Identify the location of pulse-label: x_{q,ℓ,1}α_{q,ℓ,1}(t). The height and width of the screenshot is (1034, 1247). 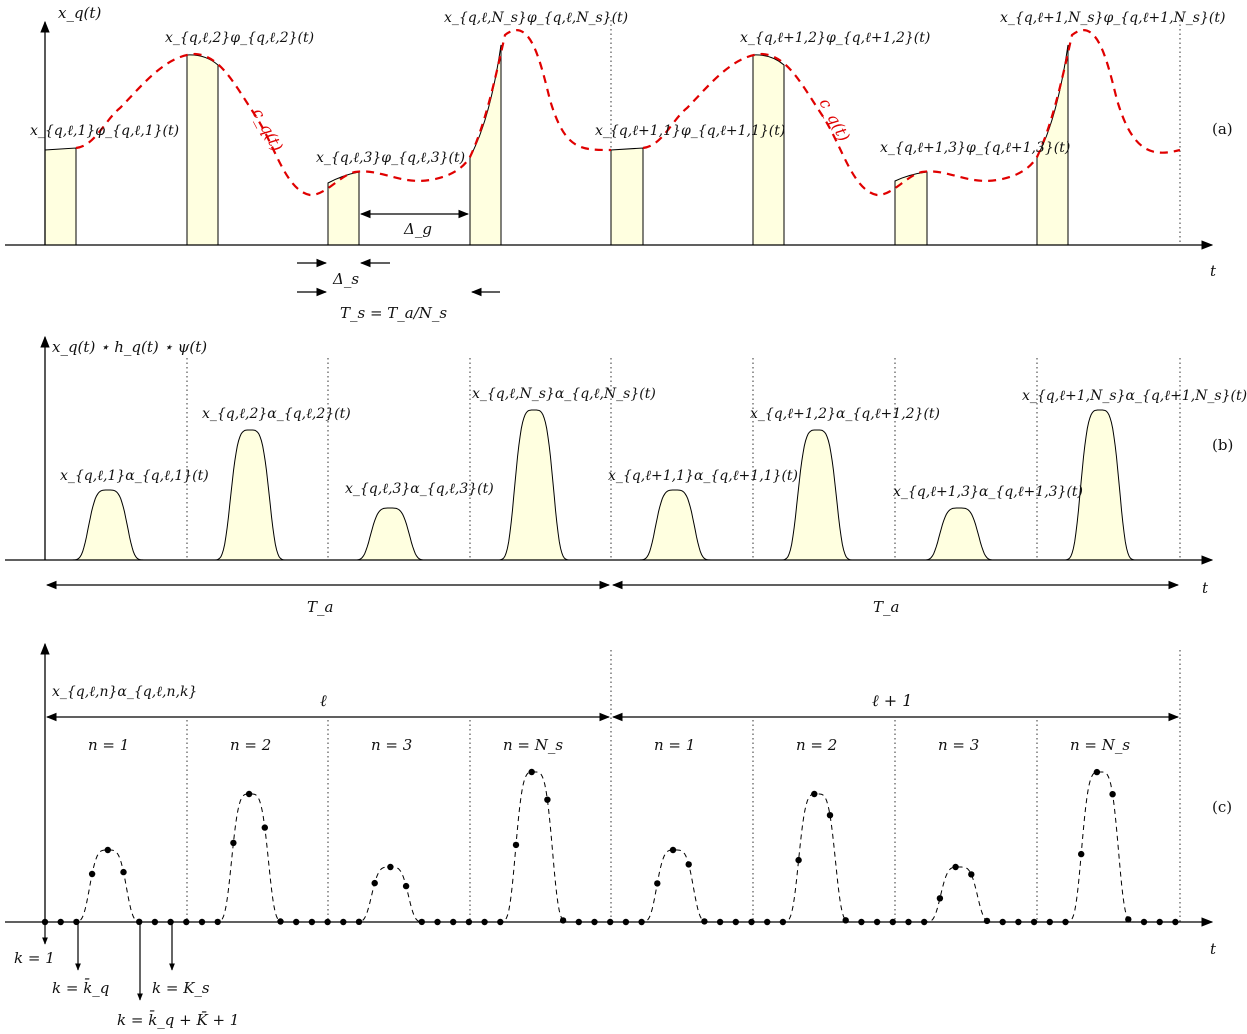
(134, 476).